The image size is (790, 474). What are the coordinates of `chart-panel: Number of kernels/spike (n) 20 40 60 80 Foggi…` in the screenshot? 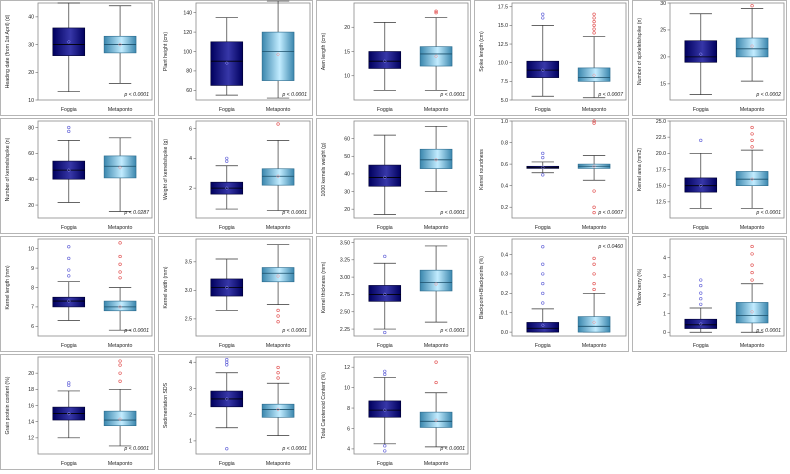 It's located at (77, 176).